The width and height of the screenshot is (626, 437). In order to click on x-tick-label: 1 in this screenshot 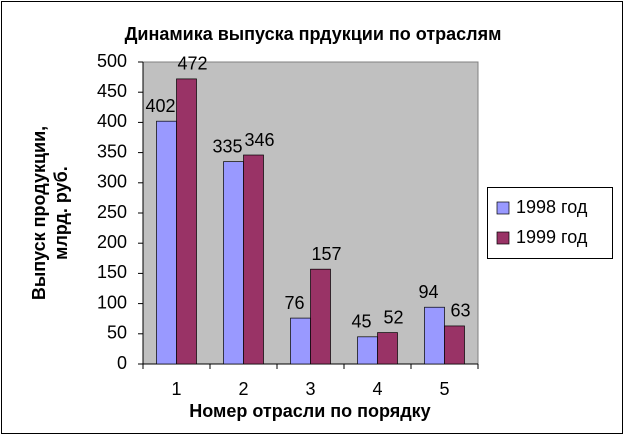, I will do `click(176, 389)`.